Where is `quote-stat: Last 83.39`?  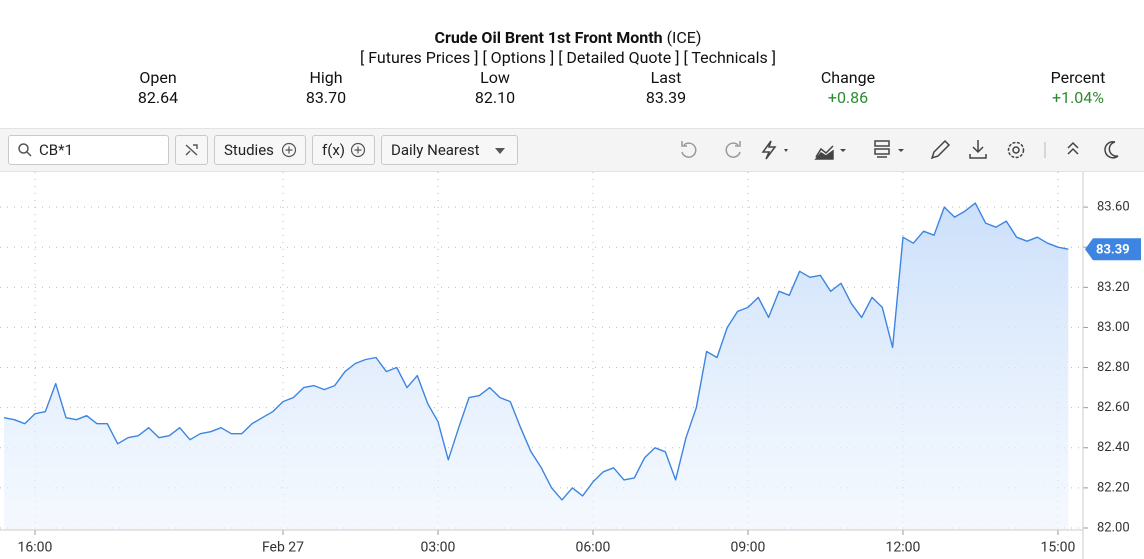
quote-stat: Last 83.39 is located at coordinates (666, 88).